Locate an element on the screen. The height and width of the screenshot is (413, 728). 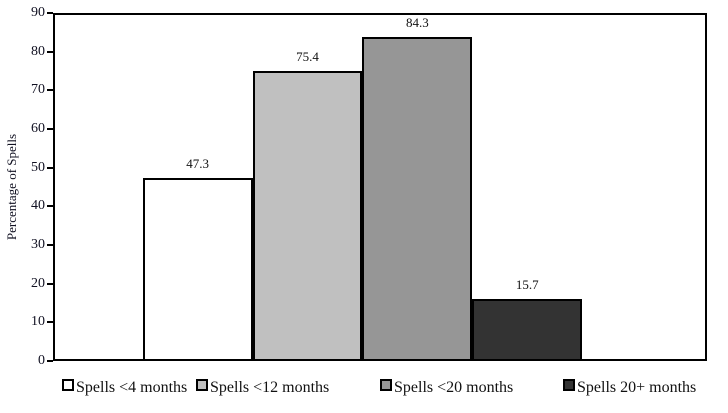
y-tick-label: 70 is located at coordinates (38, 90).